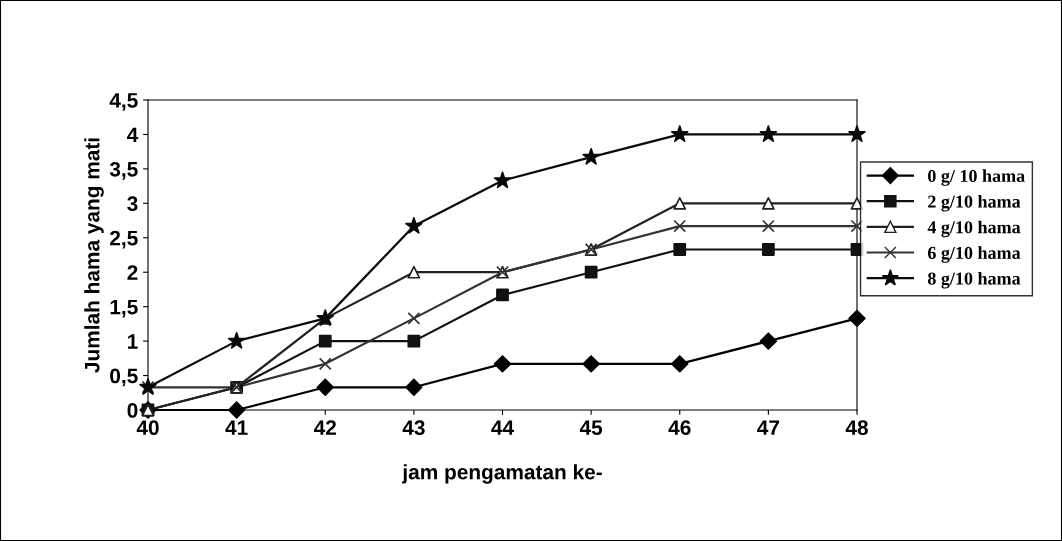  I want to click on y-tick-label: 2, so click(132, 272).